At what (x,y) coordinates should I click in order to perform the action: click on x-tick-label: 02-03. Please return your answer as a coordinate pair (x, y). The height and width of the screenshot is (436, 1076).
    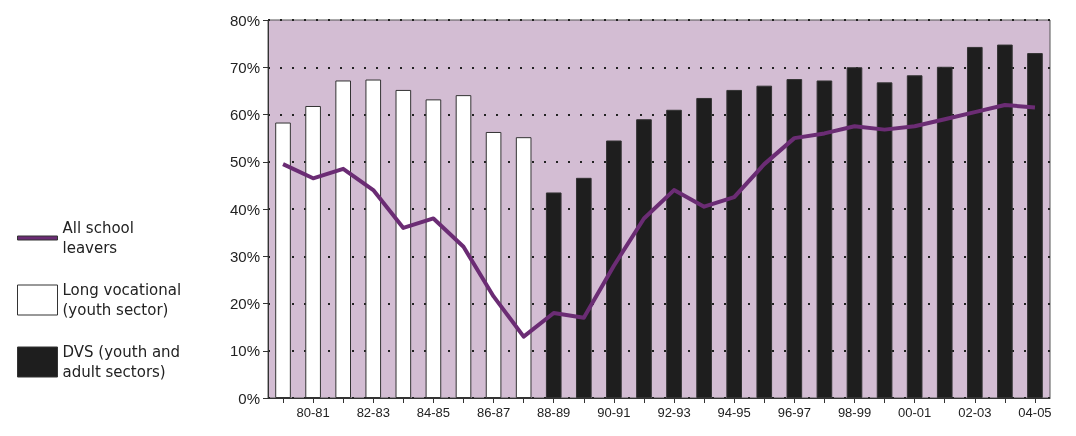
    Looking at the image, I should click on (975, 412).